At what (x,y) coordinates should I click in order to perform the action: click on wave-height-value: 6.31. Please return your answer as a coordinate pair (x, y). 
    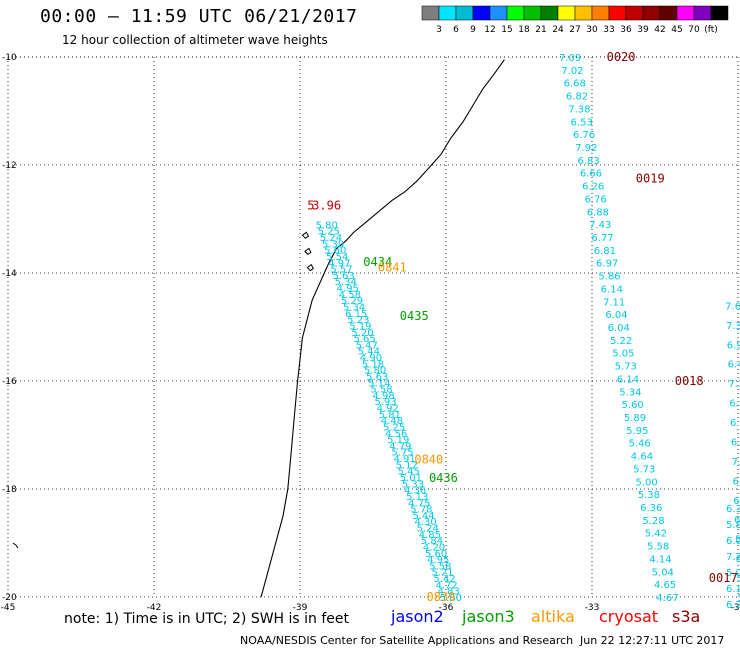
    Looking at the image, I should click on (733, 509).